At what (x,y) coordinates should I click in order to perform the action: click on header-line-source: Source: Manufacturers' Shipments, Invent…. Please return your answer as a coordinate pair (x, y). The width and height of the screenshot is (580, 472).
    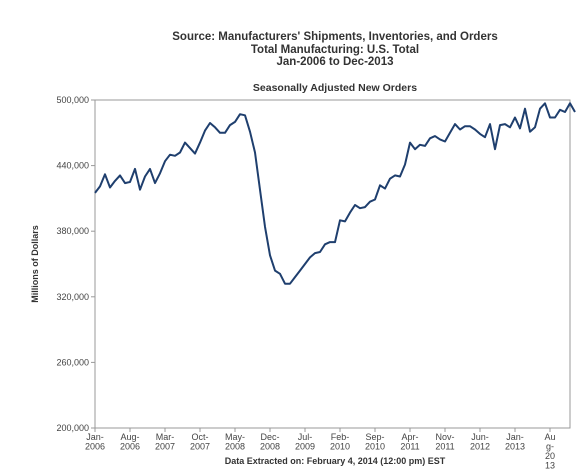
    Looking at the image, I should click on (335, 37).